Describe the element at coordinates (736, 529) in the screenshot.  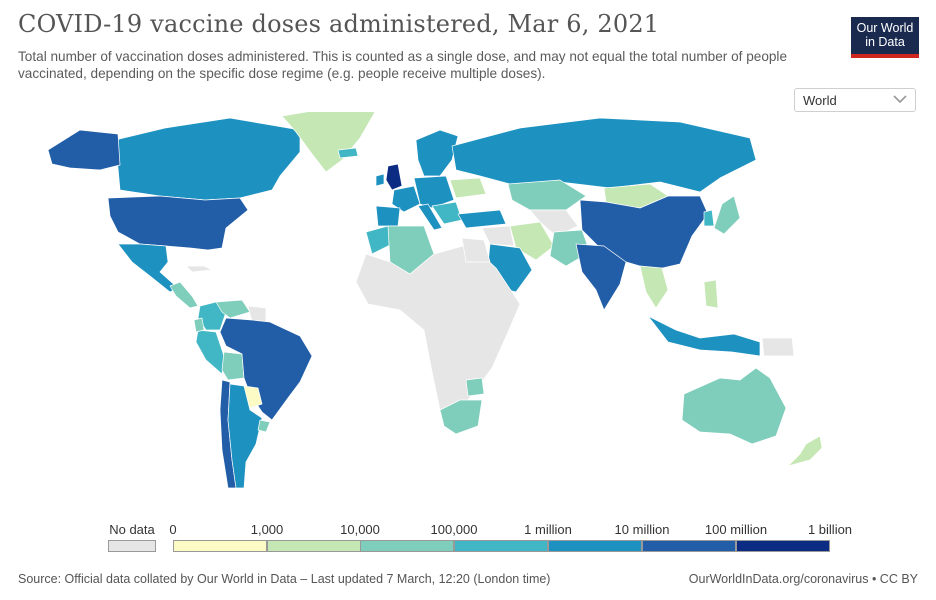
I see `legend-label-6: 100 million` at that location.